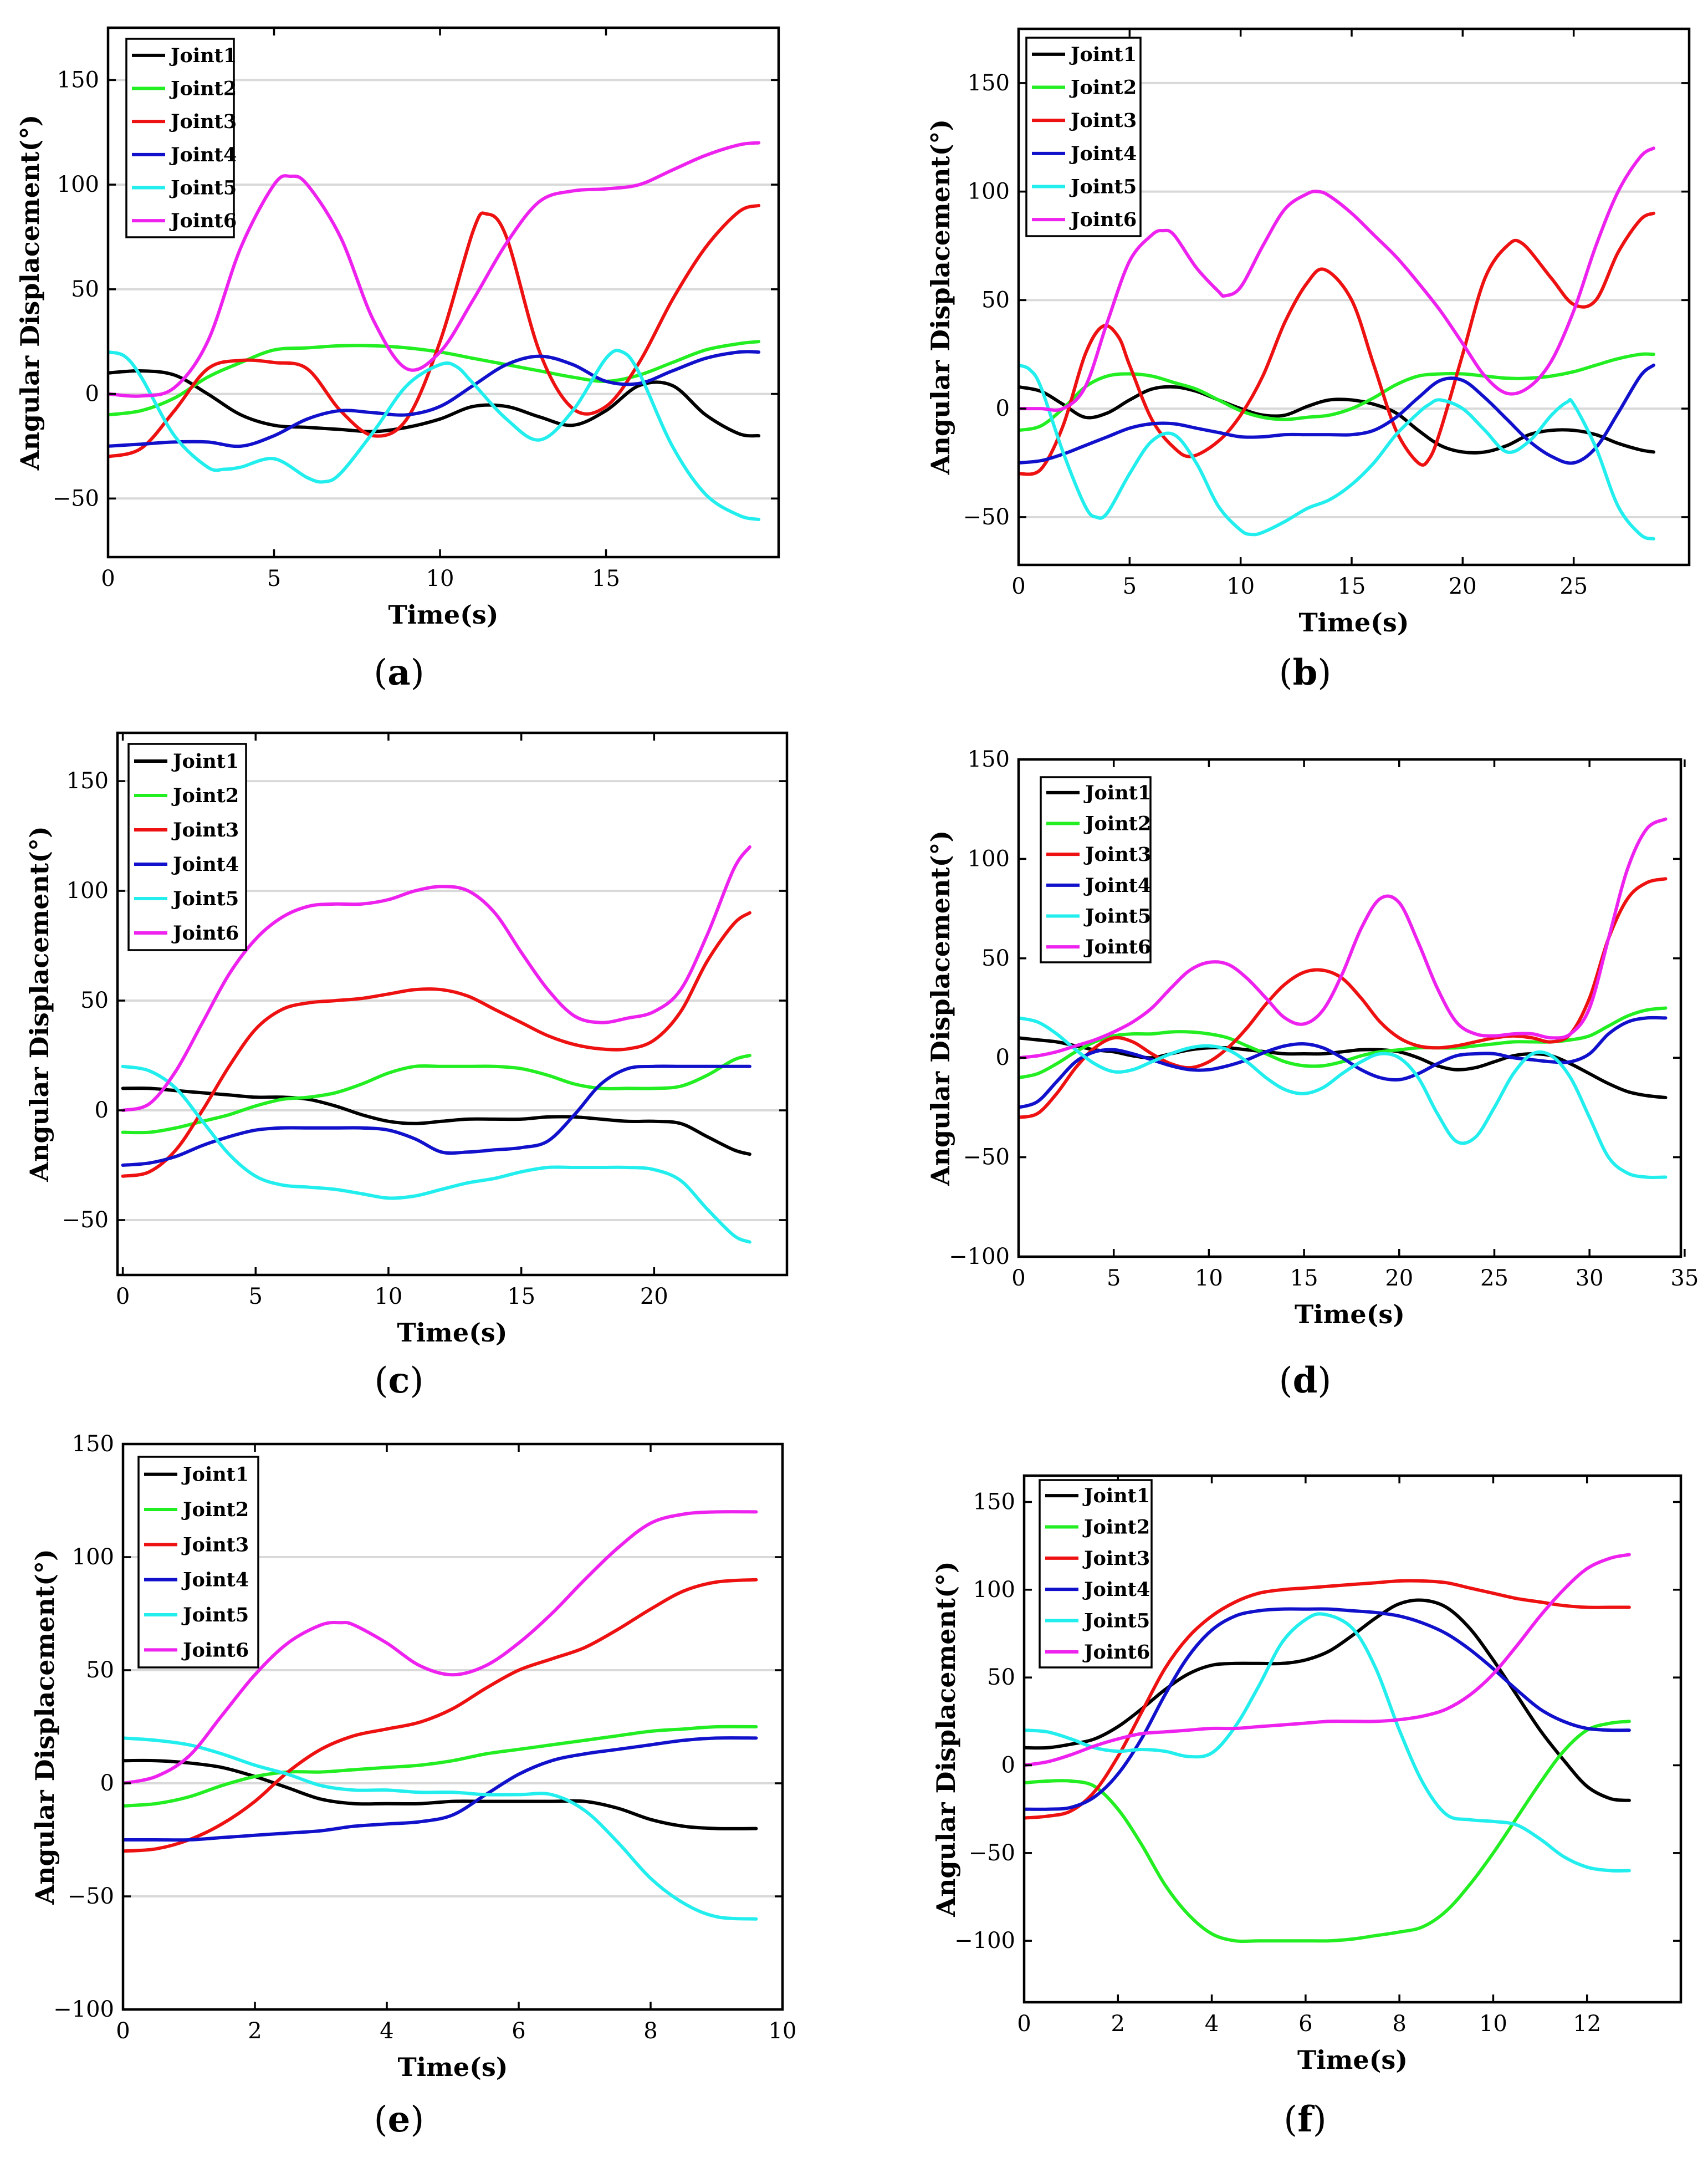 The height and width of the screenshot is (2168, 1708). I want to click on panel-caption: (b), so click(1306, 672).